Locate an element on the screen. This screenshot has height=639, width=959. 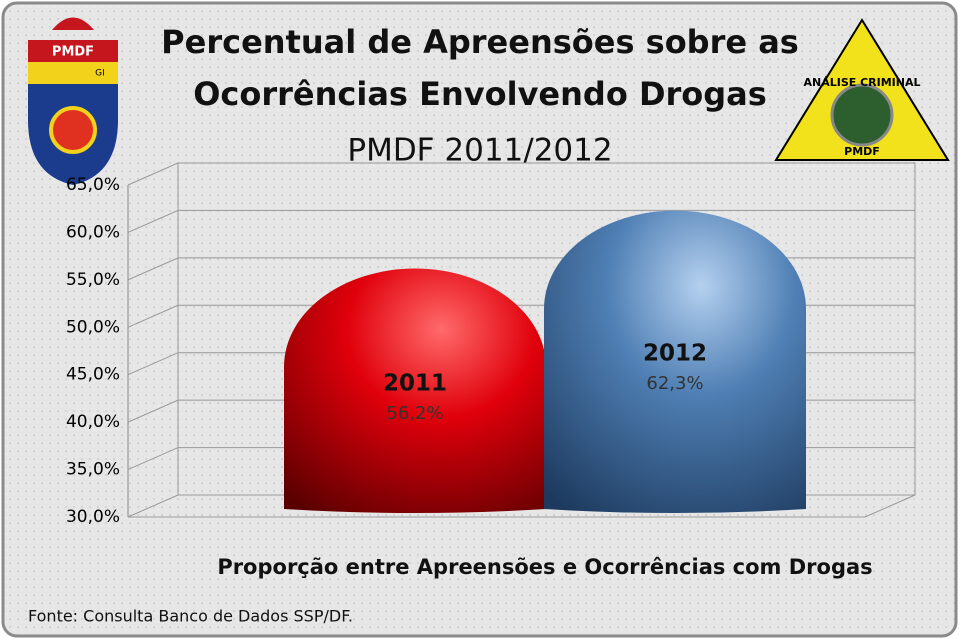
y-tick-label: 40,0% is located at coordinates (93, 422).